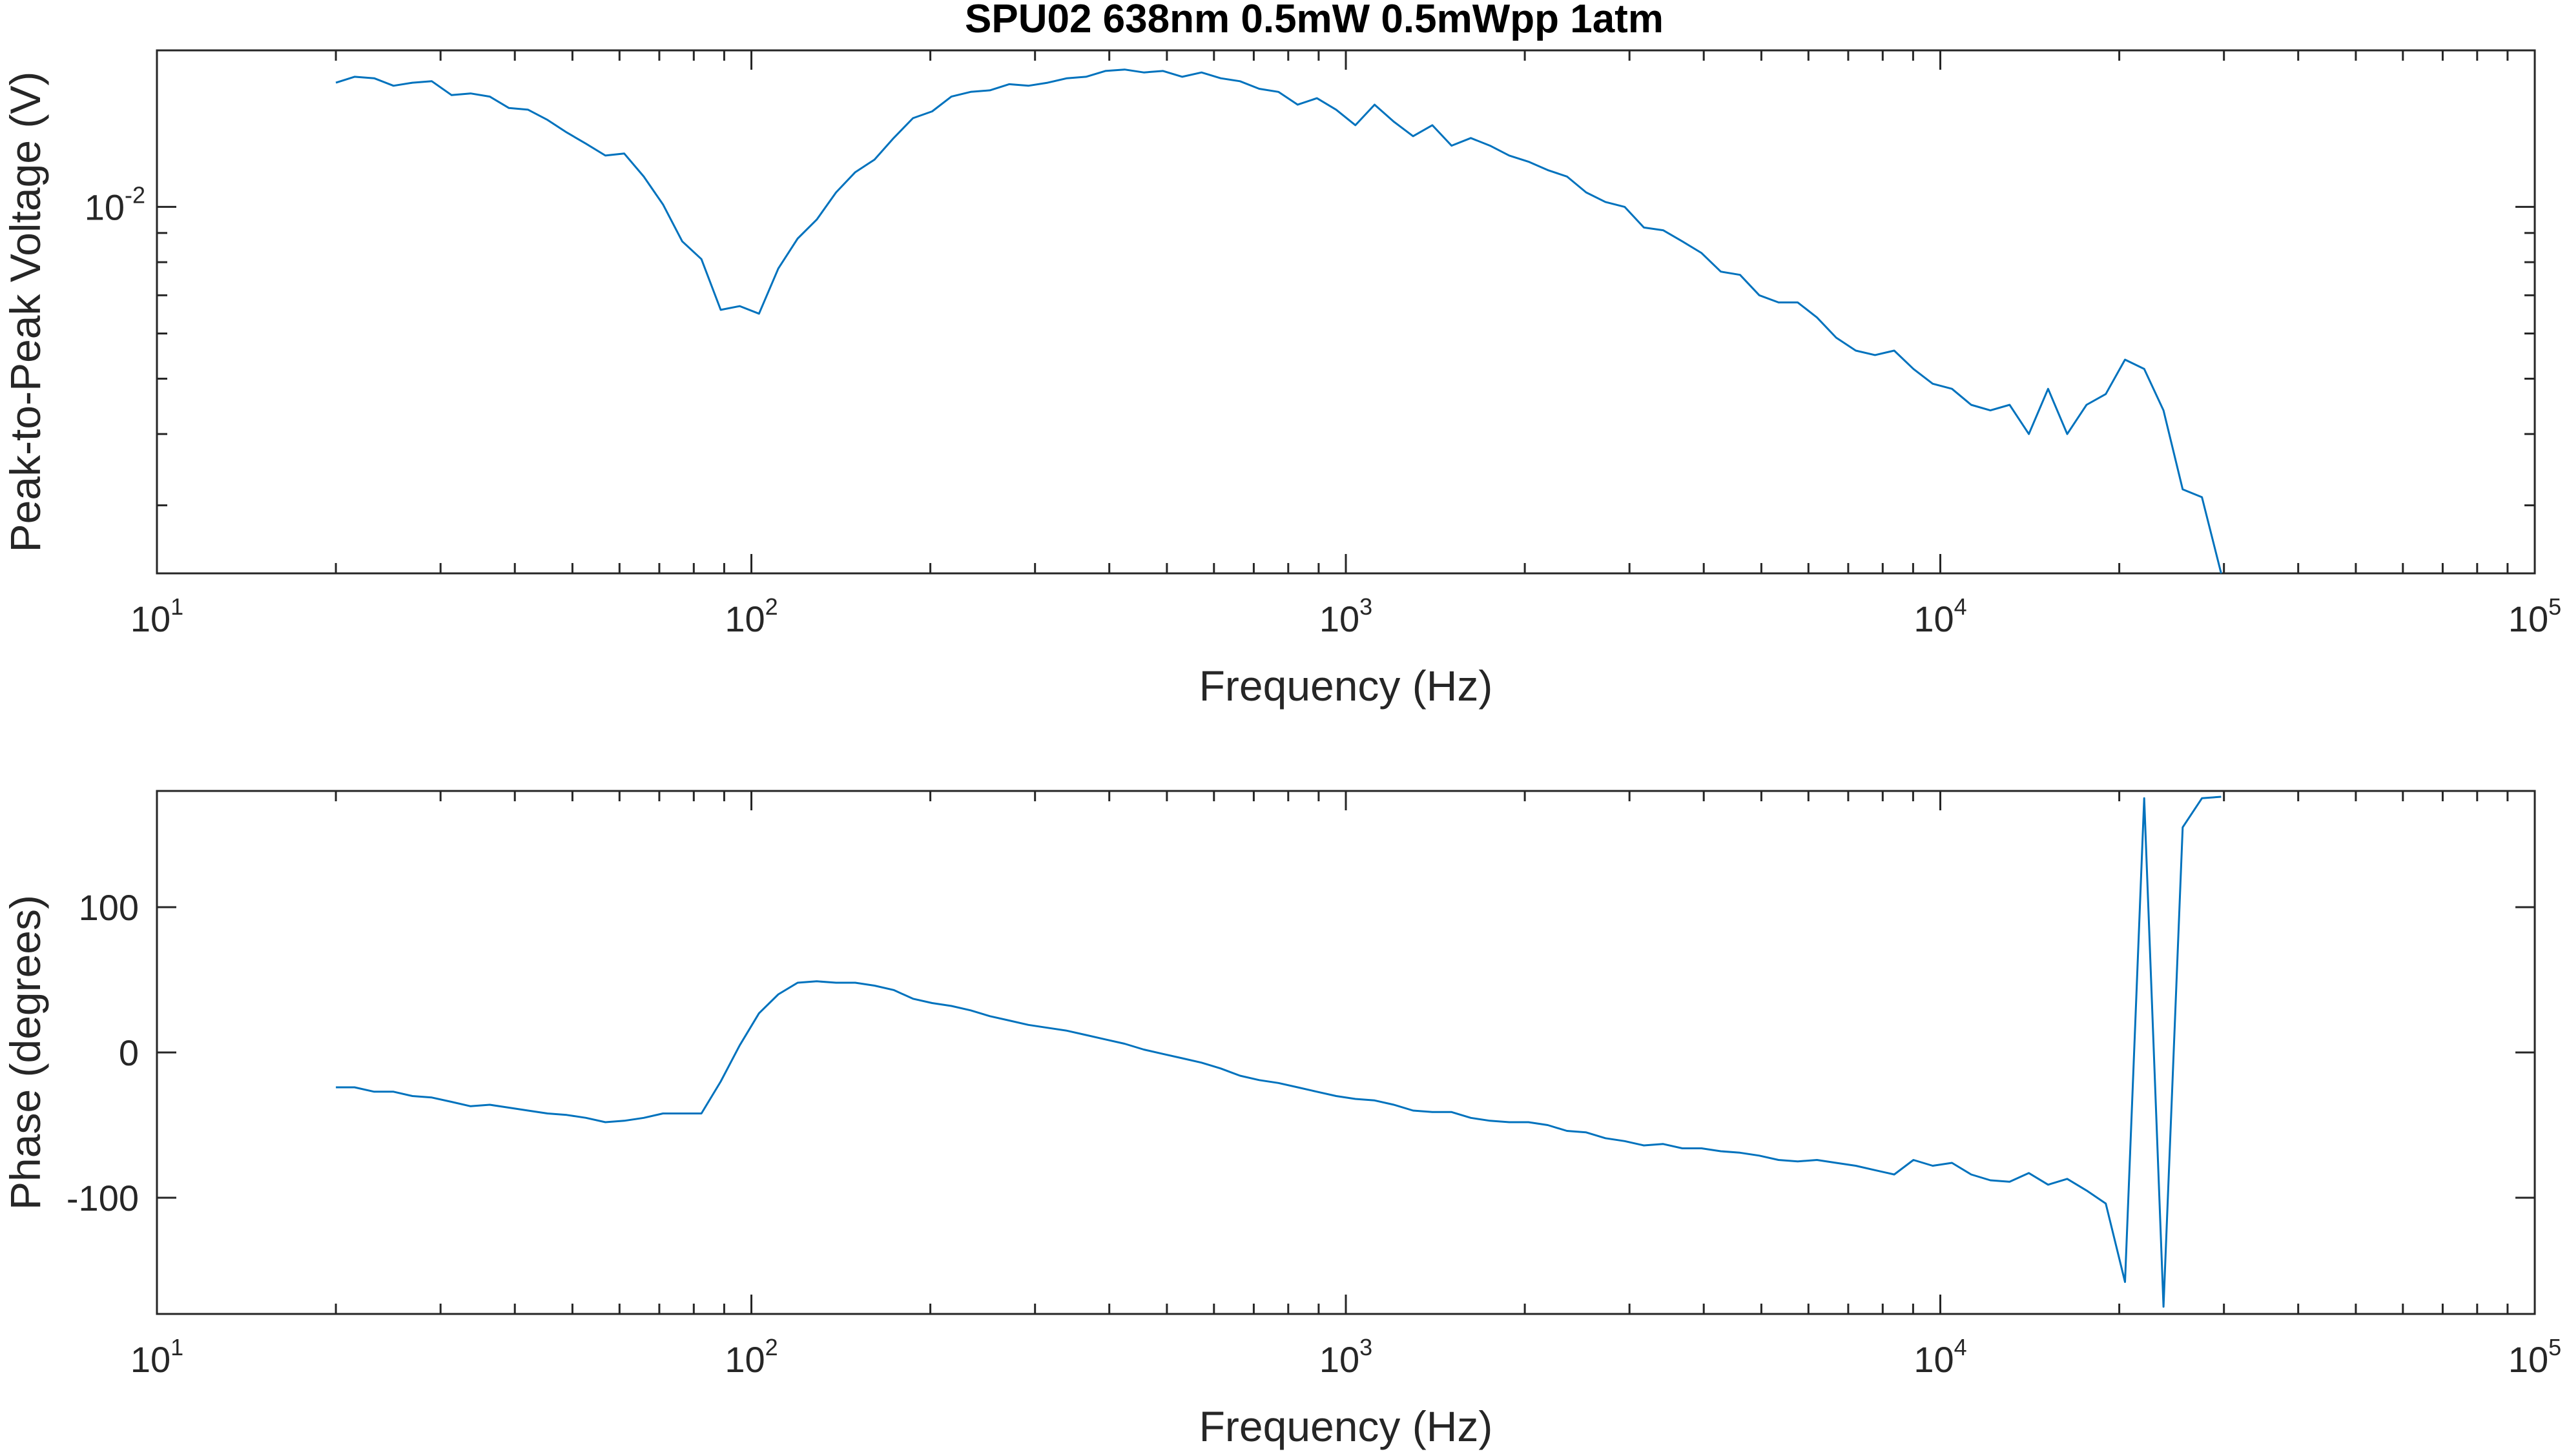 Image resolution: width=2569 pixels, height=1456 pixels. I want to click on phase-x-axis-label: Frequency (Hz), so click(1346, 1426).